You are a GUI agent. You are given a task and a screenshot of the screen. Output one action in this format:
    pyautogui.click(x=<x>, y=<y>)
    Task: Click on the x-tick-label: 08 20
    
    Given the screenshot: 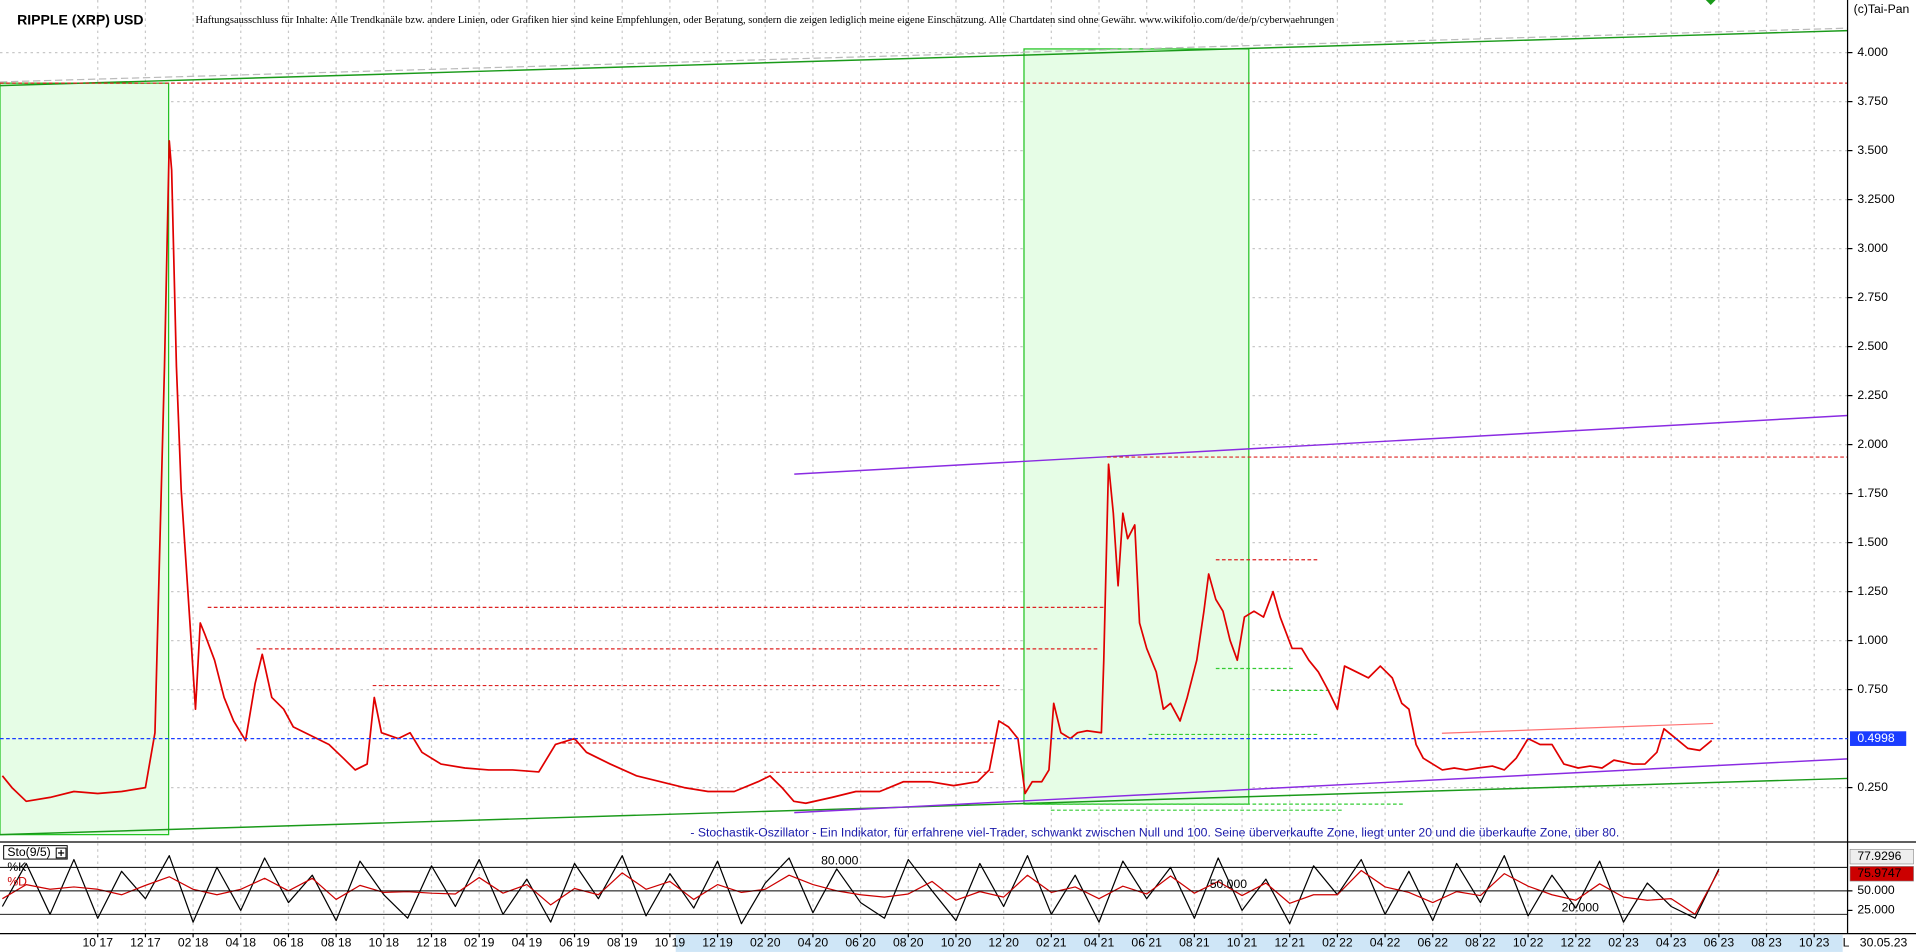 What is the action you would take?
    pyautogui.click(x=908, y=943)
    